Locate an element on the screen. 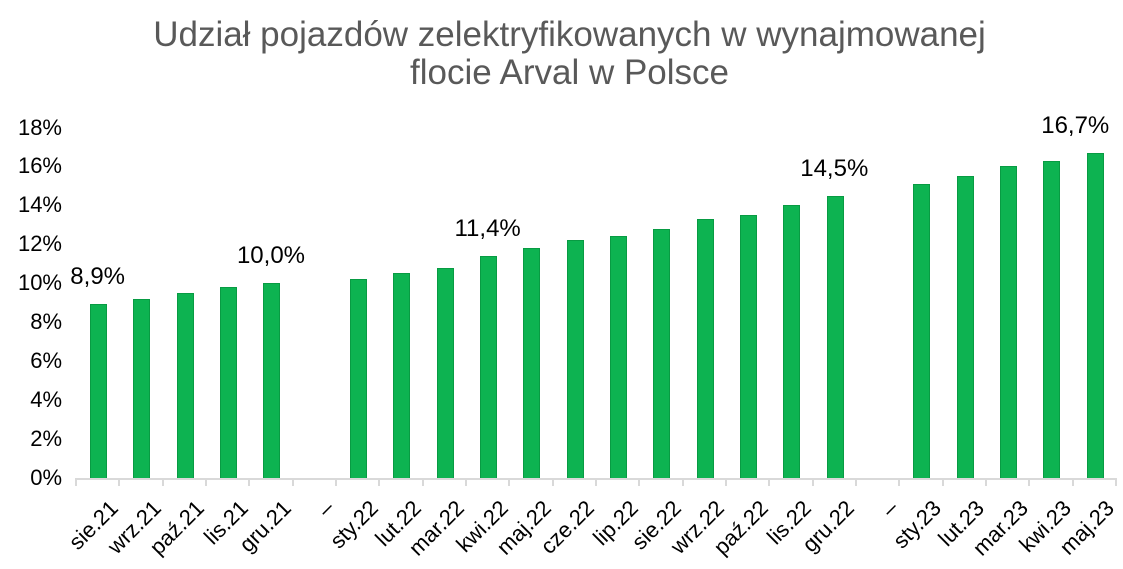 Image resolution: width=1123 pixels, height=569 pixels. y-axis-tick-label: 14% is located at coordinates (39, 205).